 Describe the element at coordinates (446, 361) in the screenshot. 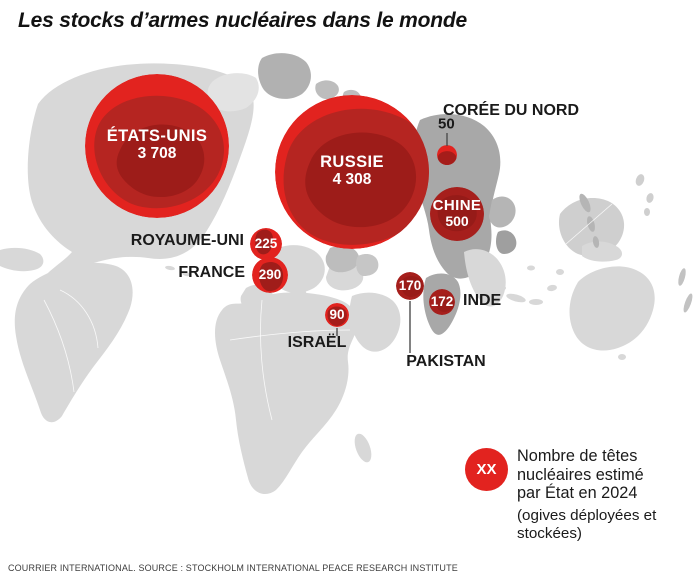

I see `country-name-pk: PAKISTAN` at that location.